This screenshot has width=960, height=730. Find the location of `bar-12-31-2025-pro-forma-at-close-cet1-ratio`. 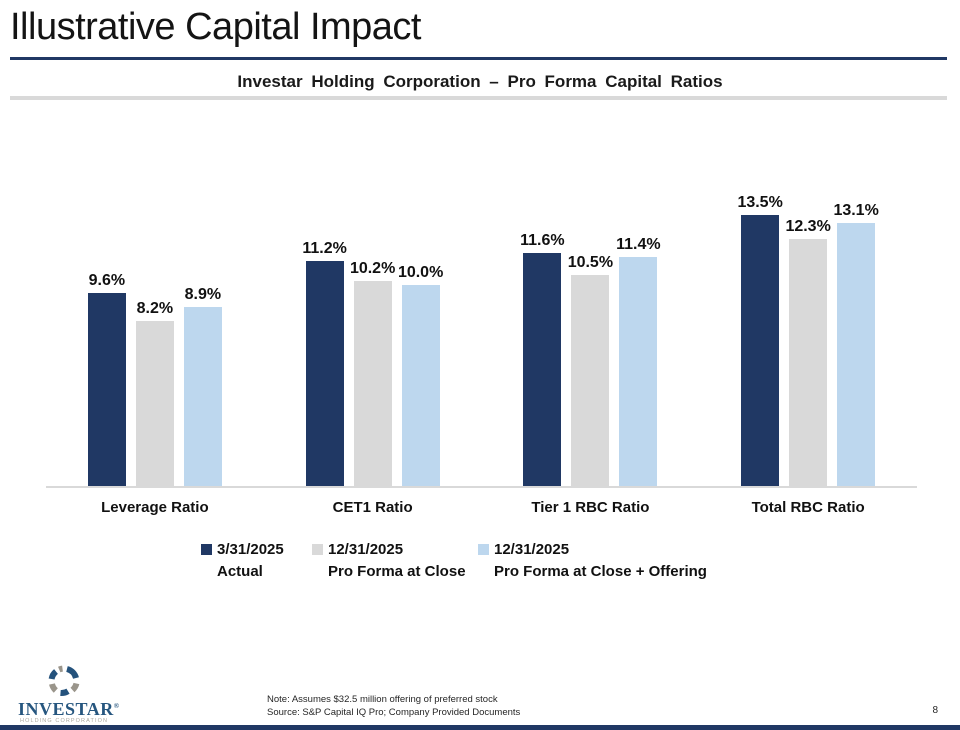

bar-12-31-2025-pro-forma-at-close-cet1-ratio is located at coordinates (372, 383).